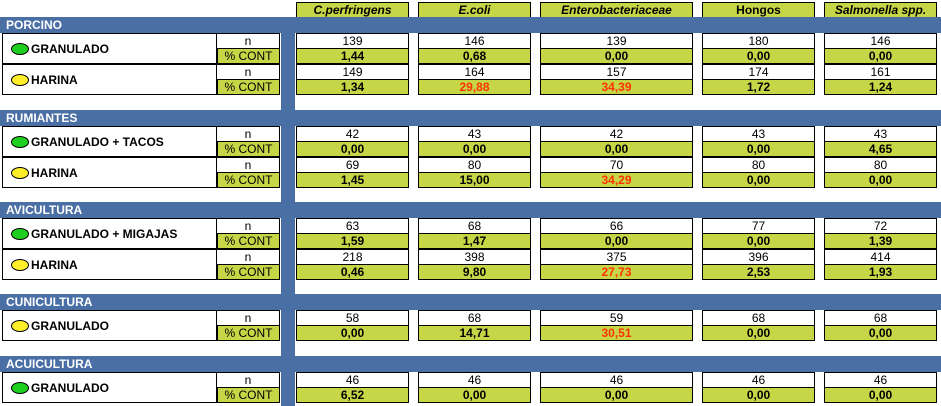 This screenshot has height=406, width=941. Describe the element at coordinates (616, 272) in the screenshot. I see `pct-value-cell: 27,73` at that location.